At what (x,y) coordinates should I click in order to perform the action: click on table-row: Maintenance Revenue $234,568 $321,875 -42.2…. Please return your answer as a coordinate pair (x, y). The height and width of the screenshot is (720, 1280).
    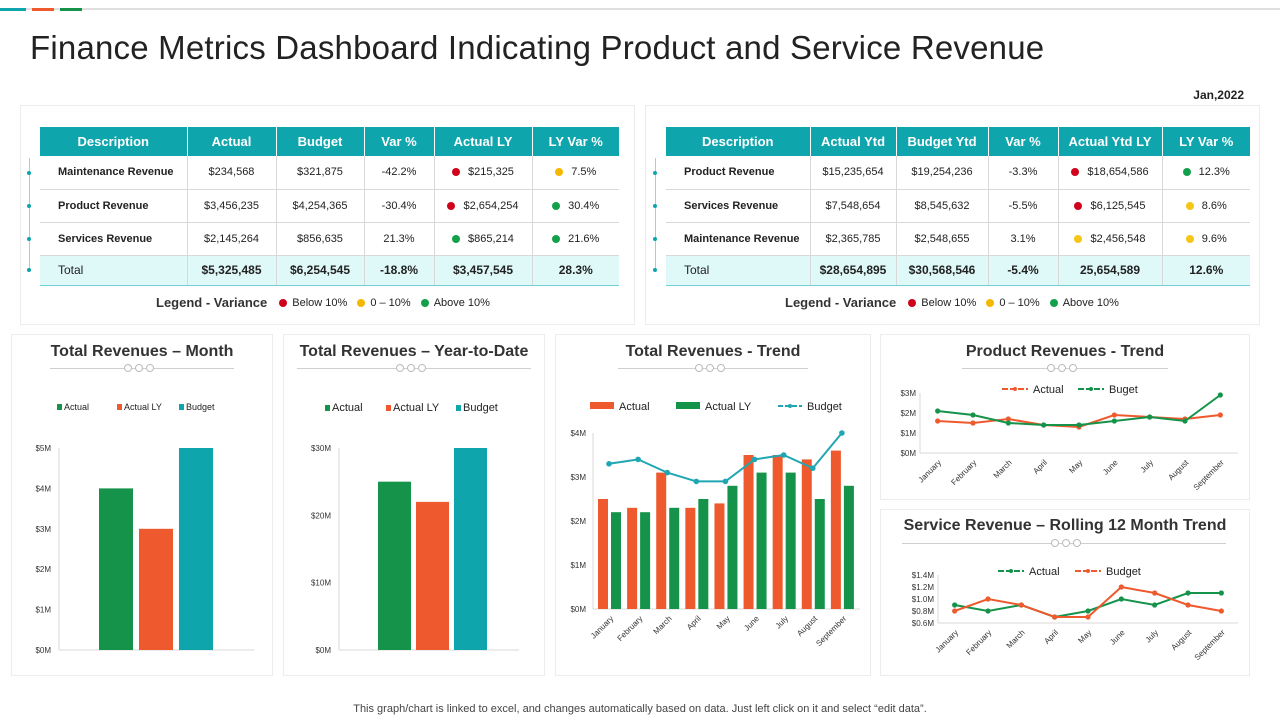
    Looking at the image, I should click on (329, 173).